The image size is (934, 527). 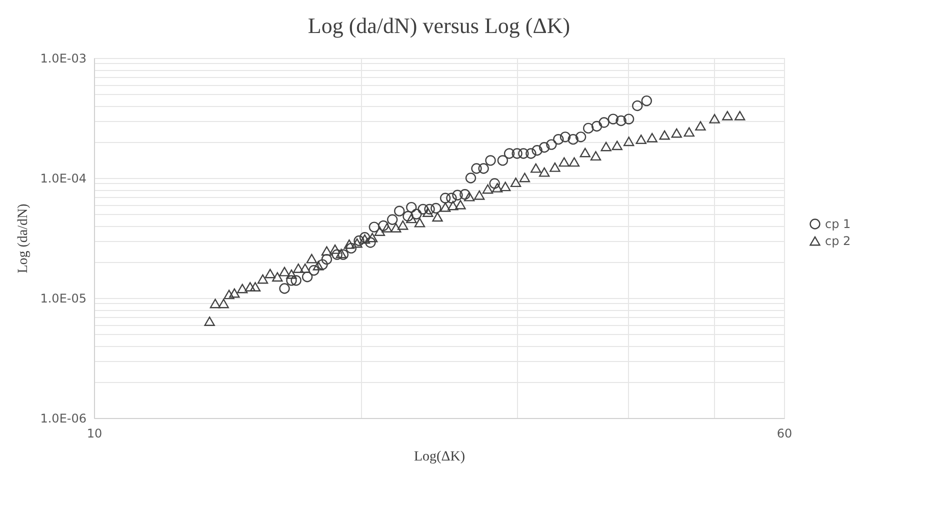 I want to click on legend-label: cp 2, so click(x=838, y=241).